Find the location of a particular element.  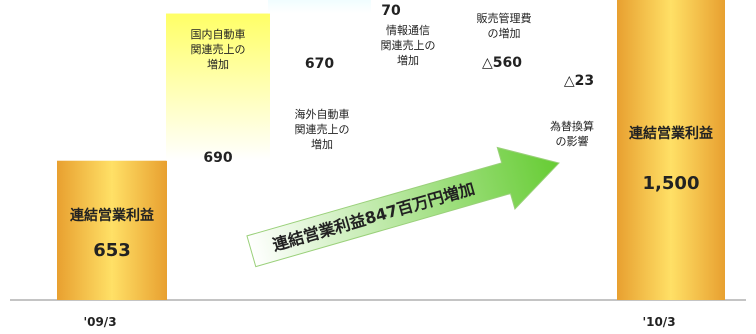

value-label-3: 70 is located at coordinates (391, 11).